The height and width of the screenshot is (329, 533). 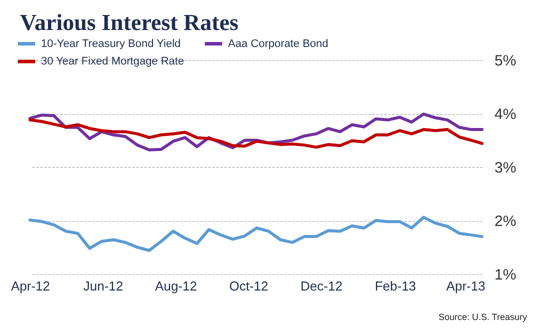 I want to click on legend-label: 10-Year Treasury Bond Yield, so click(x=111, y=44).